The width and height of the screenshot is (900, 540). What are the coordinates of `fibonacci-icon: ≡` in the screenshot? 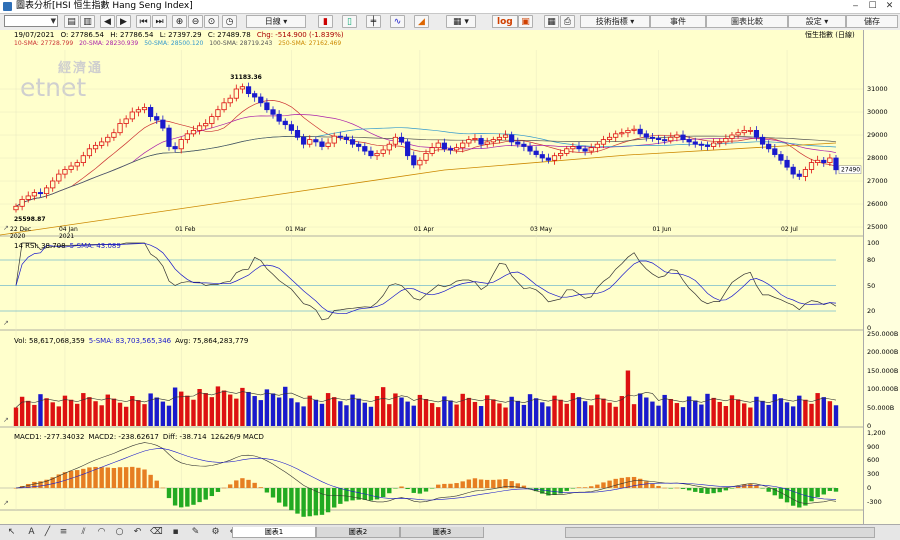 It's located at (63, 532).